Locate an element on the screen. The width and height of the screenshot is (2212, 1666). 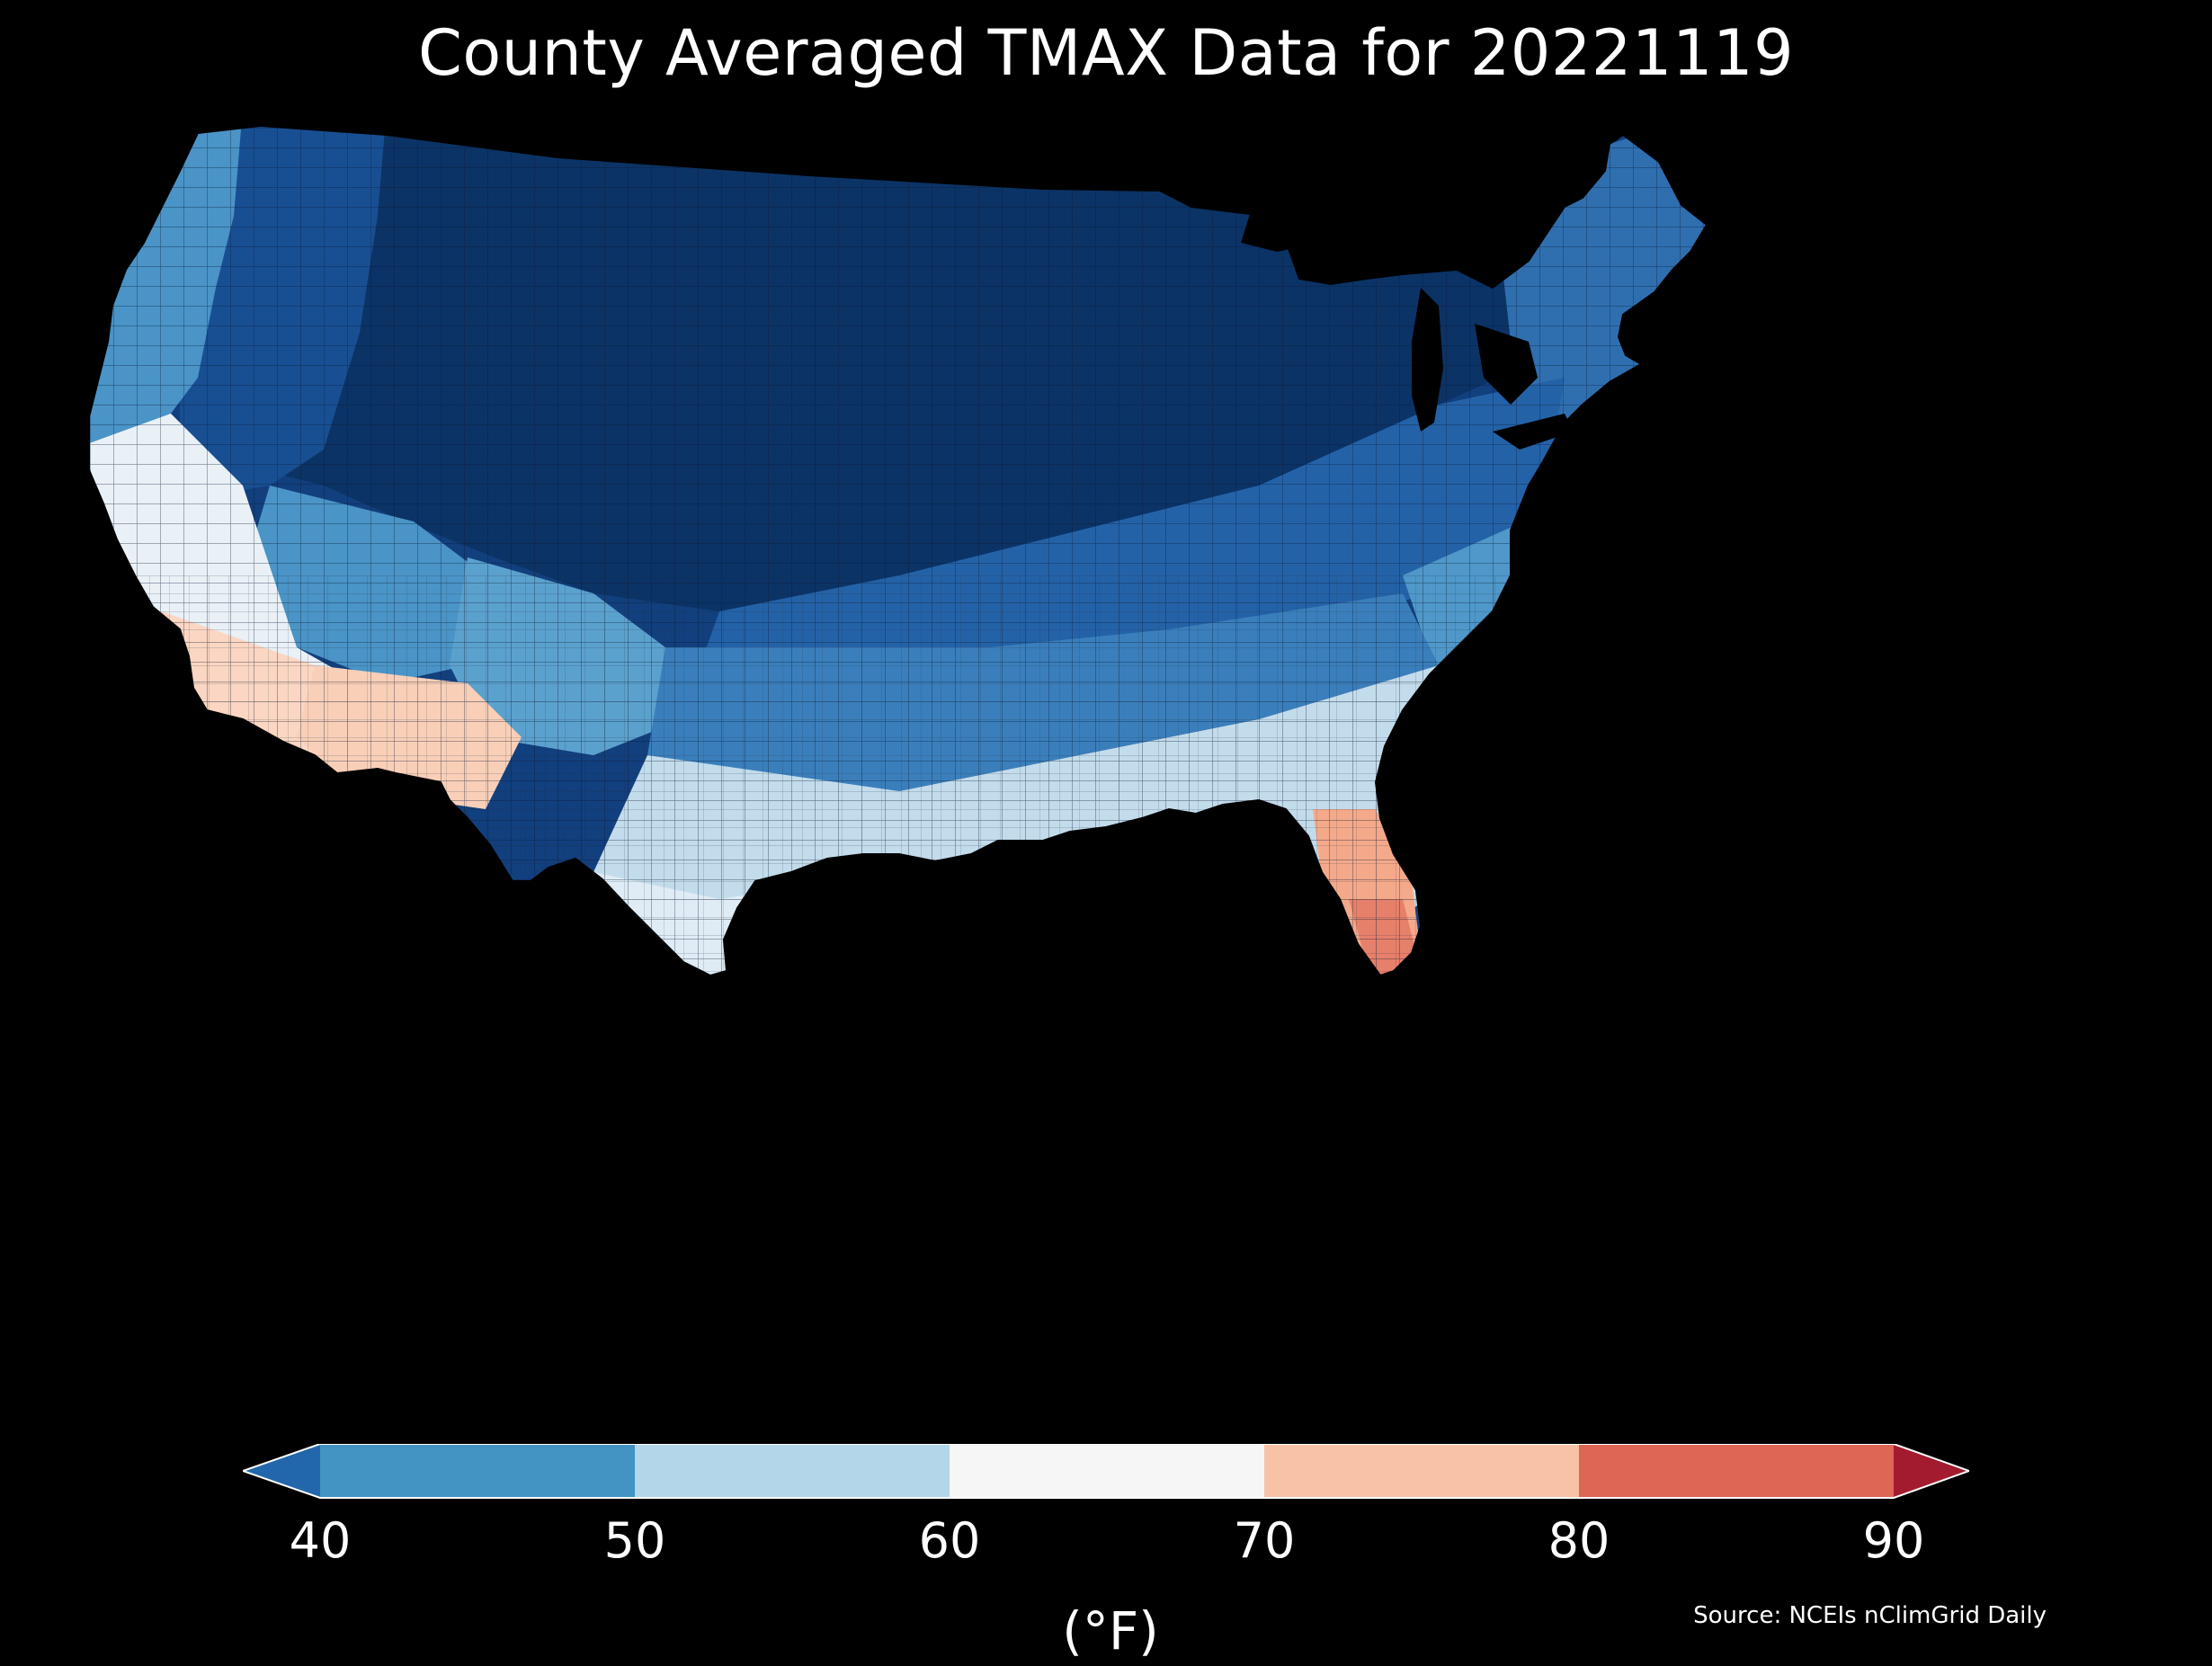
colorbar-tick-label: 80 is located at coordinates (1579, 1540).